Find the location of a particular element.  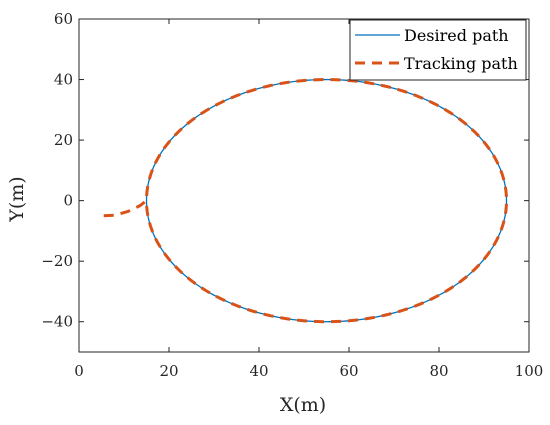

legend: Desired path Tracking path is located at coordinates (438, 50).